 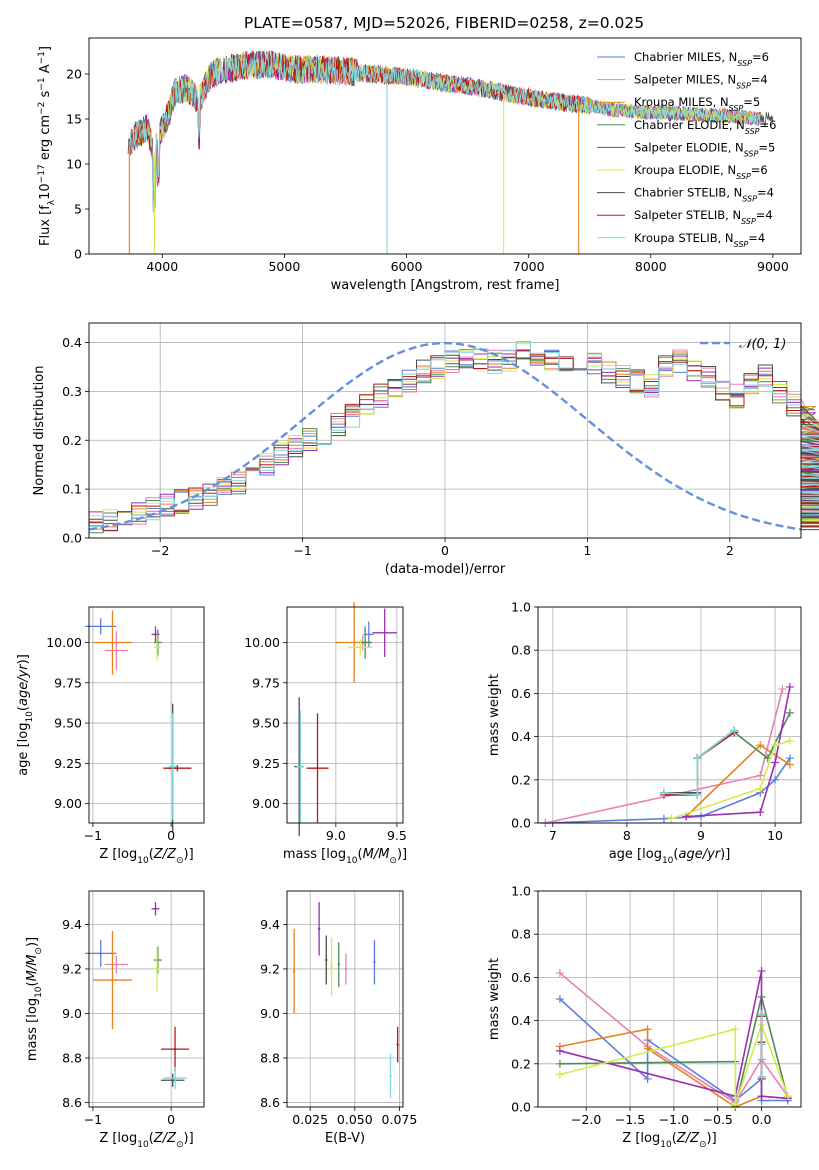 What do you see at coordinates (78, 254) in the screenshot?
I see `y-tick-label: 0` at bounding box center [78, 254].